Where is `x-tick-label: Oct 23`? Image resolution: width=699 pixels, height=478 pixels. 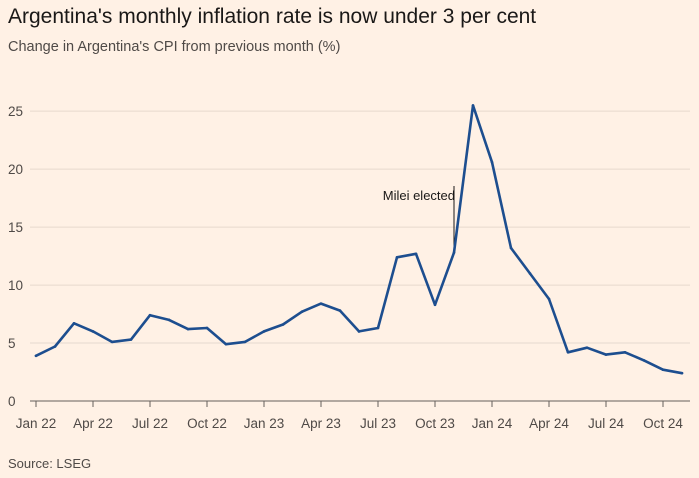 x-tick-label: Oct 23 is located at coordinates (435, 423).